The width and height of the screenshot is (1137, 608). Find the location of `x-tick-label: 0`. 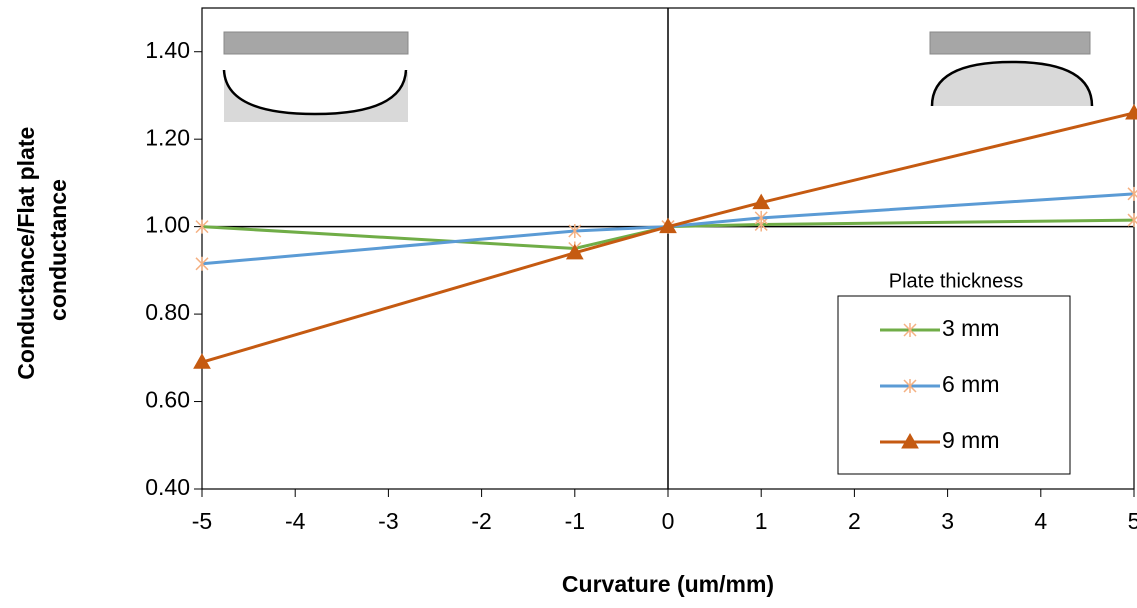

x-tick-label: 0 is located at coordinates (668, 521).